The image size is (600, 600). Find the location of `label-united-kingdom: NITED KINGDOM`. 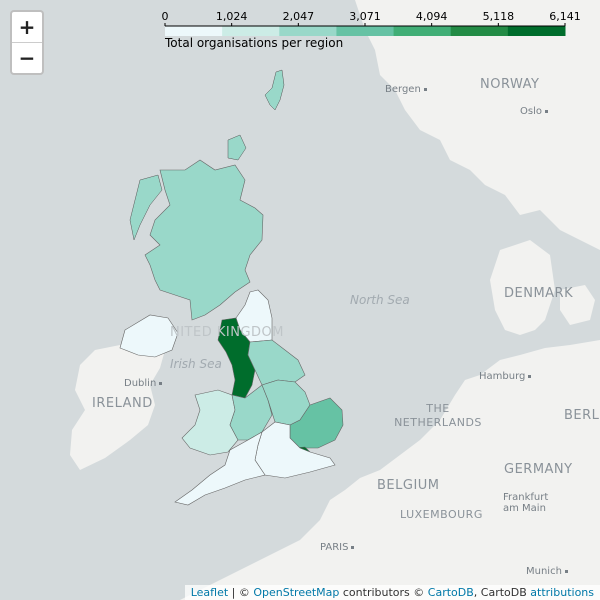

label-united-kingdom: NITED KINGDOM is located at coordinates (227, 332).